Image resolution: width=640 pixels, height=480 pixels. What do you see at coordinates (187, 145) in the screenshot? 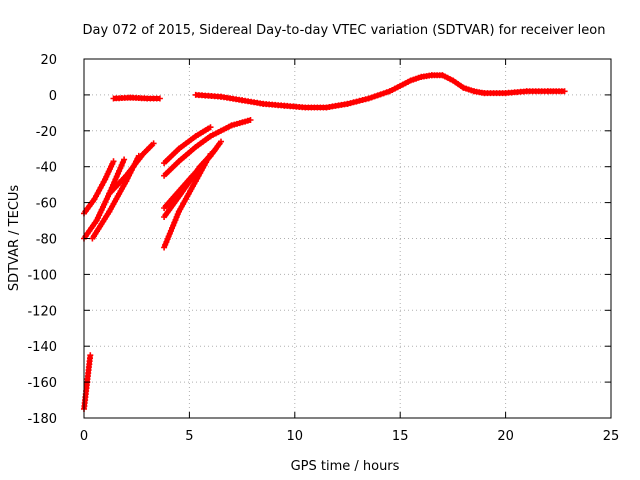
I see `series-arc-k` at bounding box center [187, 145].